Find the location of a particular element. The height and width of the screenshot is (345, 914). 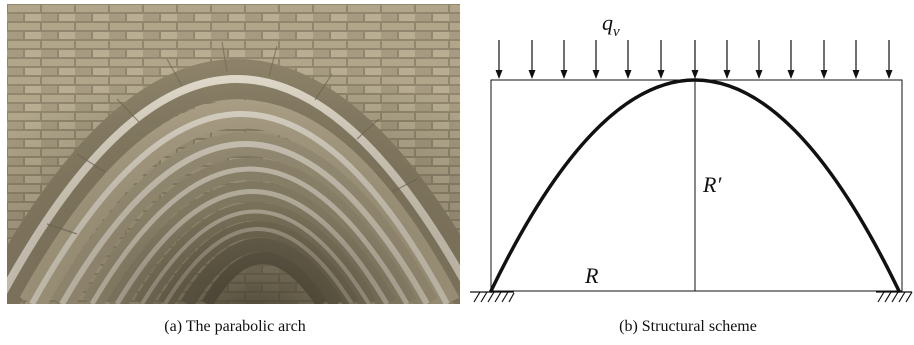

span-label: R is located at coordinates (591, 275).